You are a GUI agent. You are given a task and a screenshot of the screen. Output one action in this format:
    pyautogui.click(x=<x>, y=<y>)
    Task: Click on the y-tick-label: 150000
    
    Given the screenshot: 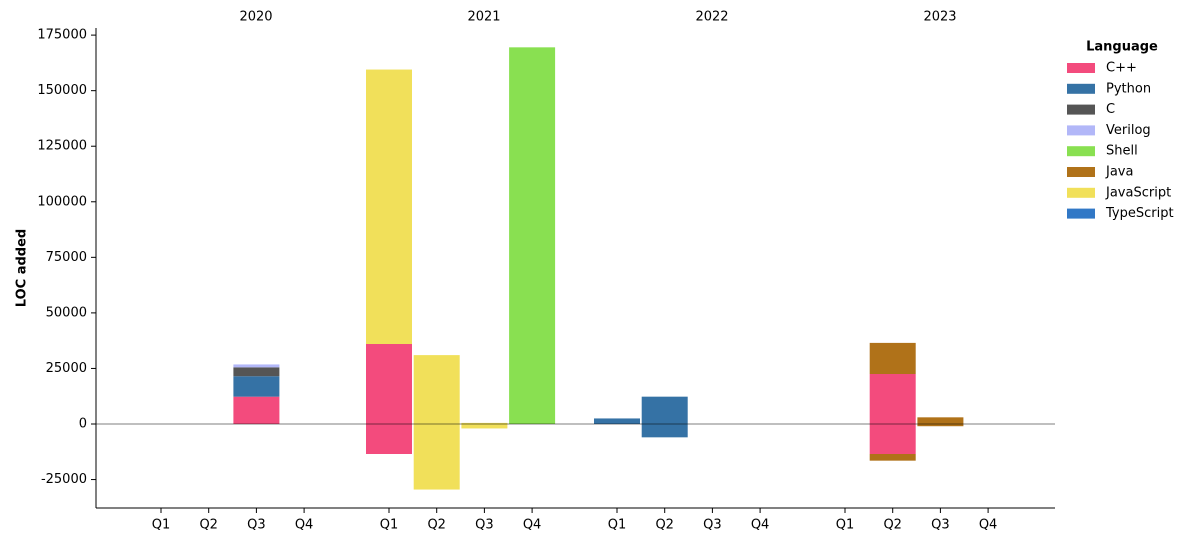 What is the action you would take?
    pyautogui.click(x=62, y=90)
    